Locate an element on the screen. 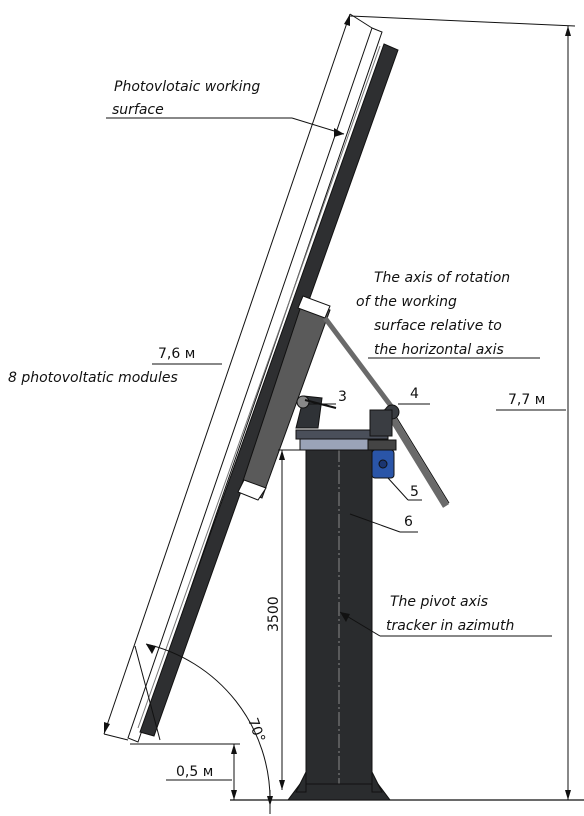 The height and width of the screenshot is (816, 584). motor-mount is located at coordinates (382, 445).